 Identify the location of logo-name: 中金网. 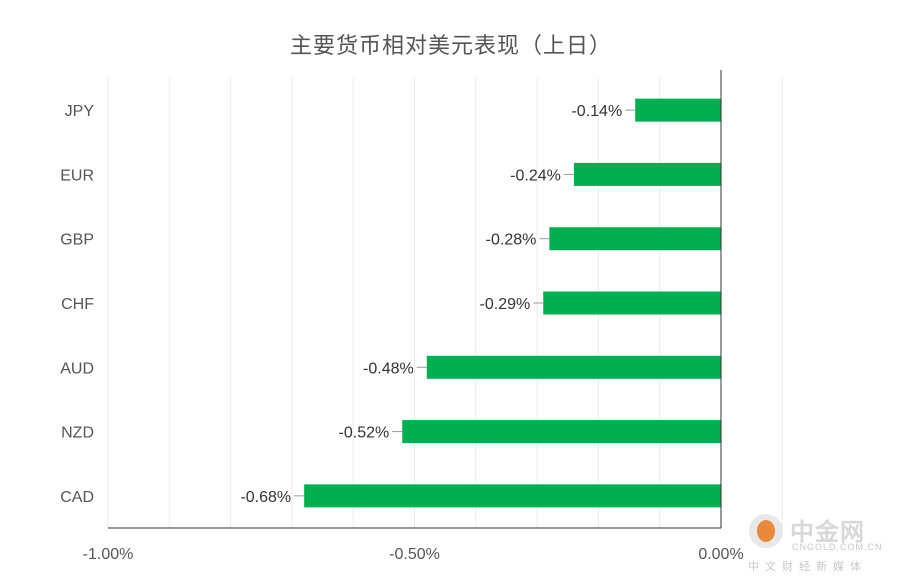
(827, 532).